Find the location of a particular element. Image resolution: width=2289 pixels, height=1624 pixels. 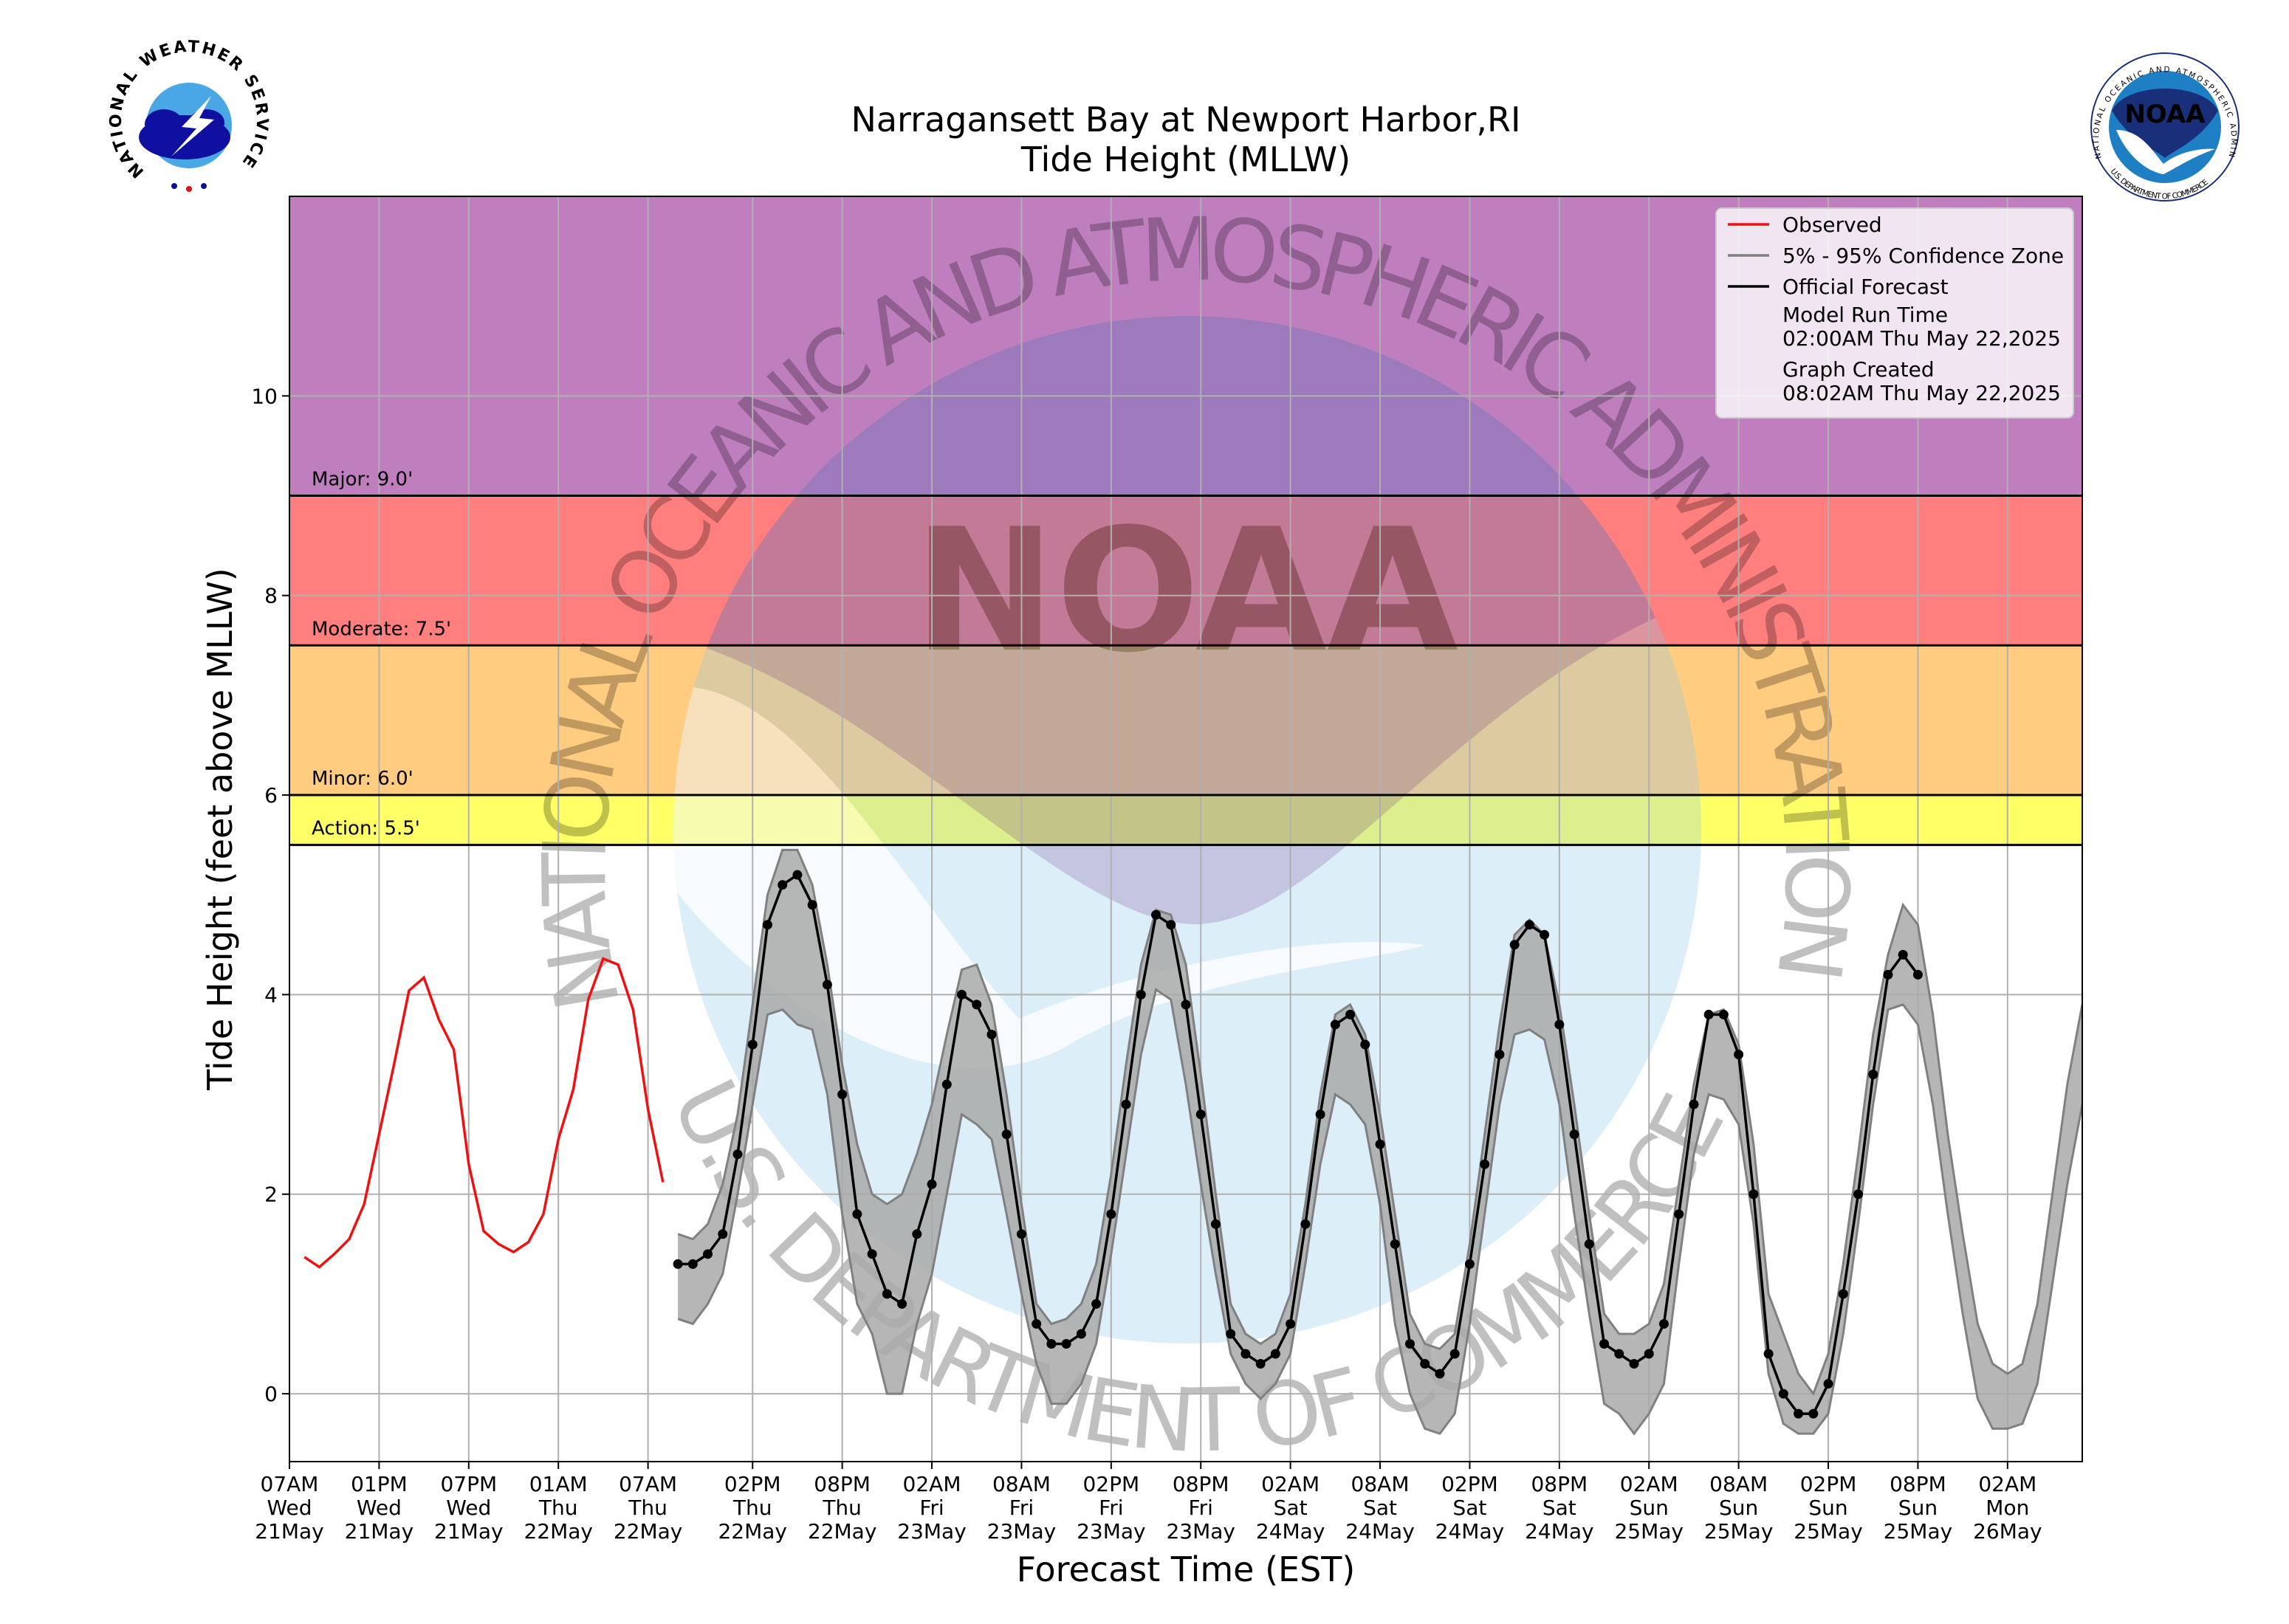

x-tick-label: 02AM is located at coordinates (1290, 1484).